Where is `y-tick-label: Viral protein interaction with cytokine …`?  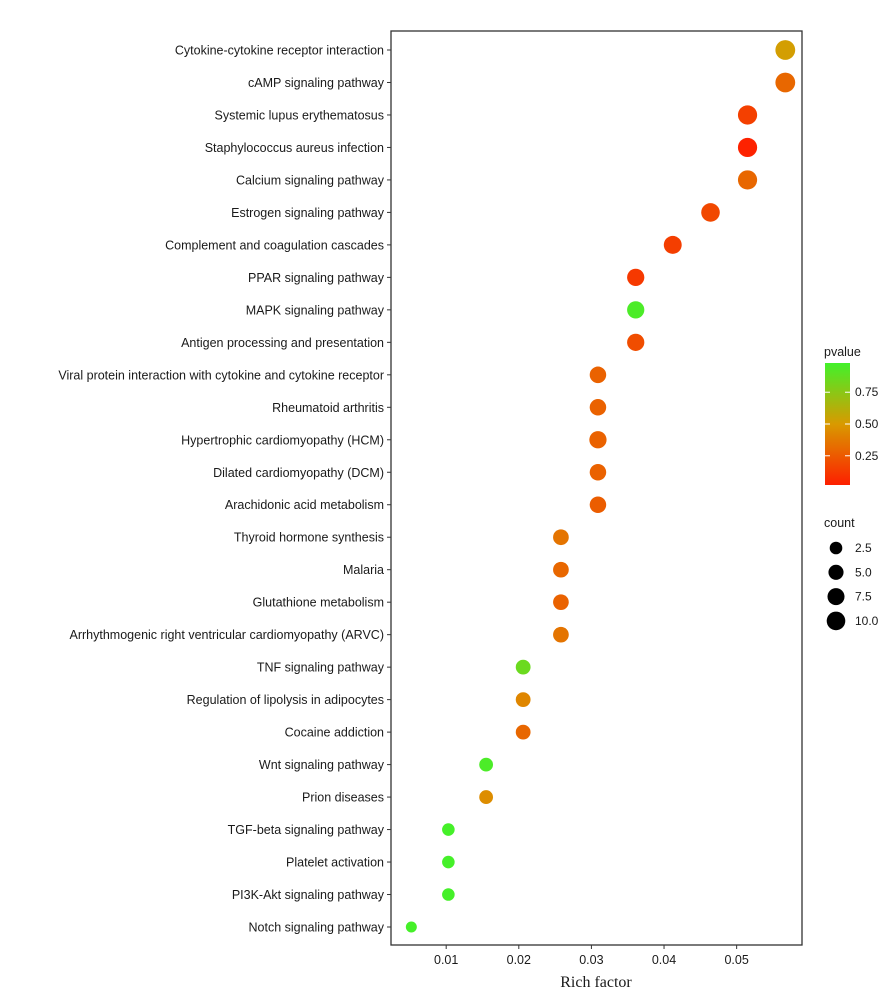 y-tick-label: Viral protein interaction with cytokine … is located at coordinates (221, 375).